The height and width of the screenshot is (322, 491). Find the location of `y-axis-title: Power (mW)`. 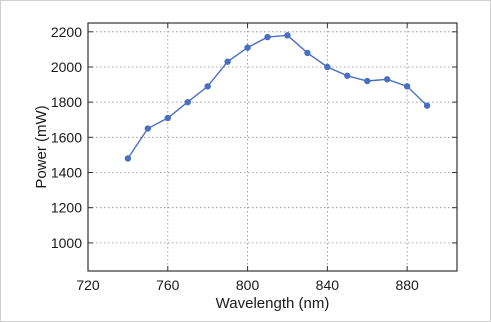

y-axis-title: Power (mW) is located at coordinates (41, 146).